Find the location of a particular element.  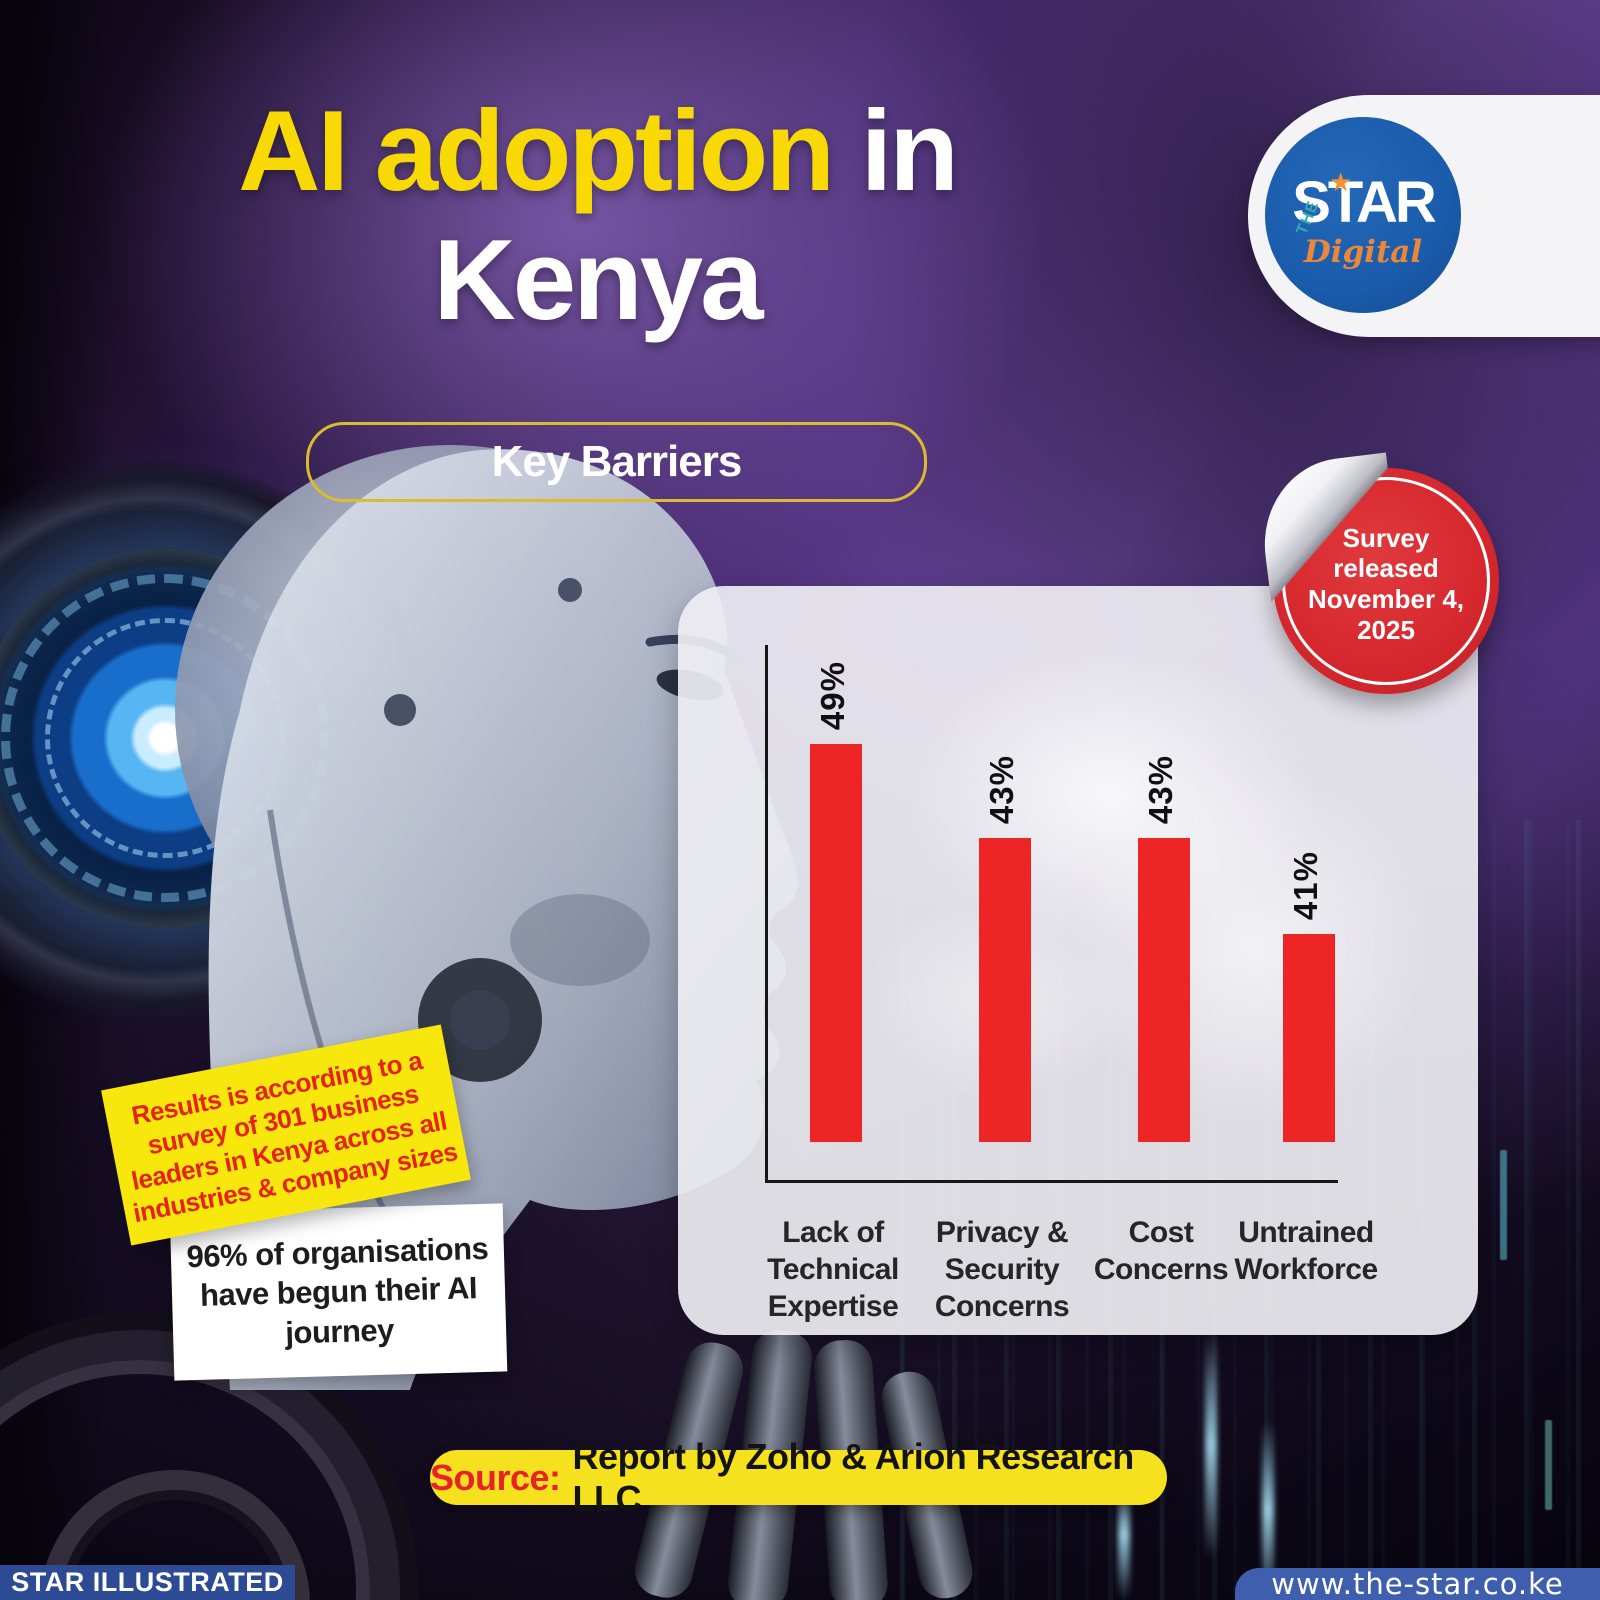

bar-value-label: 49% is located at coordinates (832, 695).